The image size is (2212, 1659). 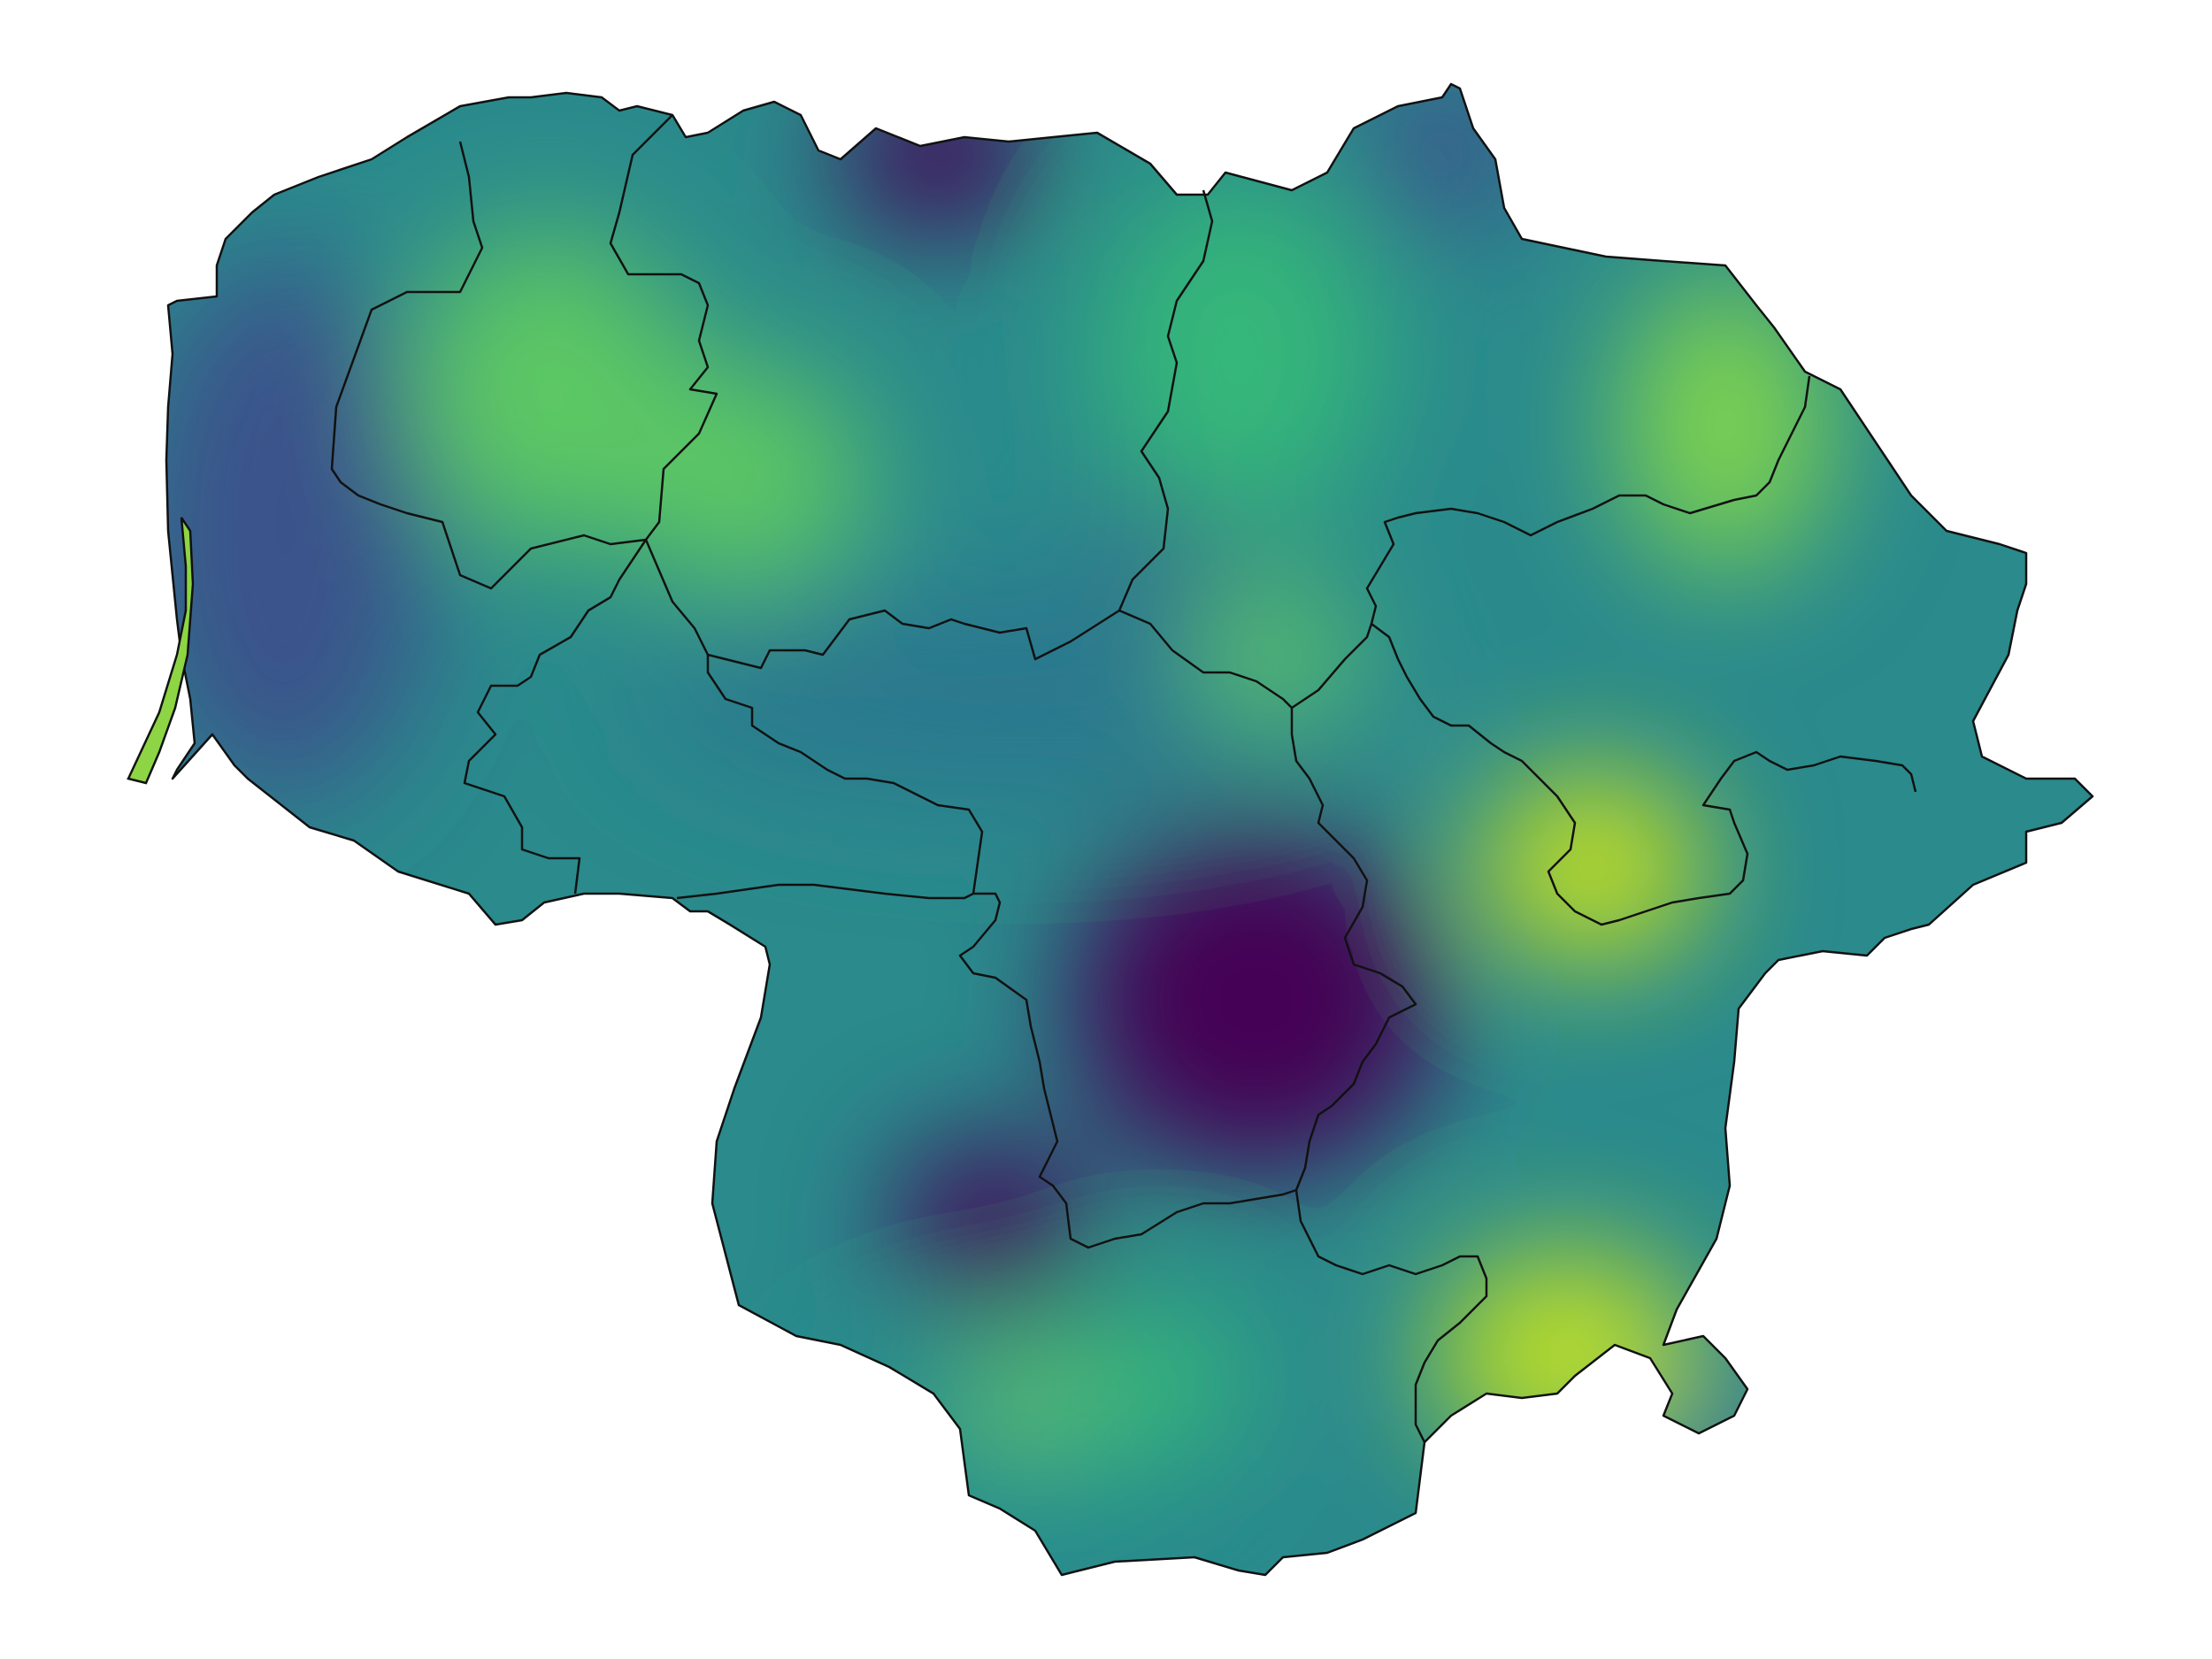 I want to click on spit-land, so click(x=161, y=651).